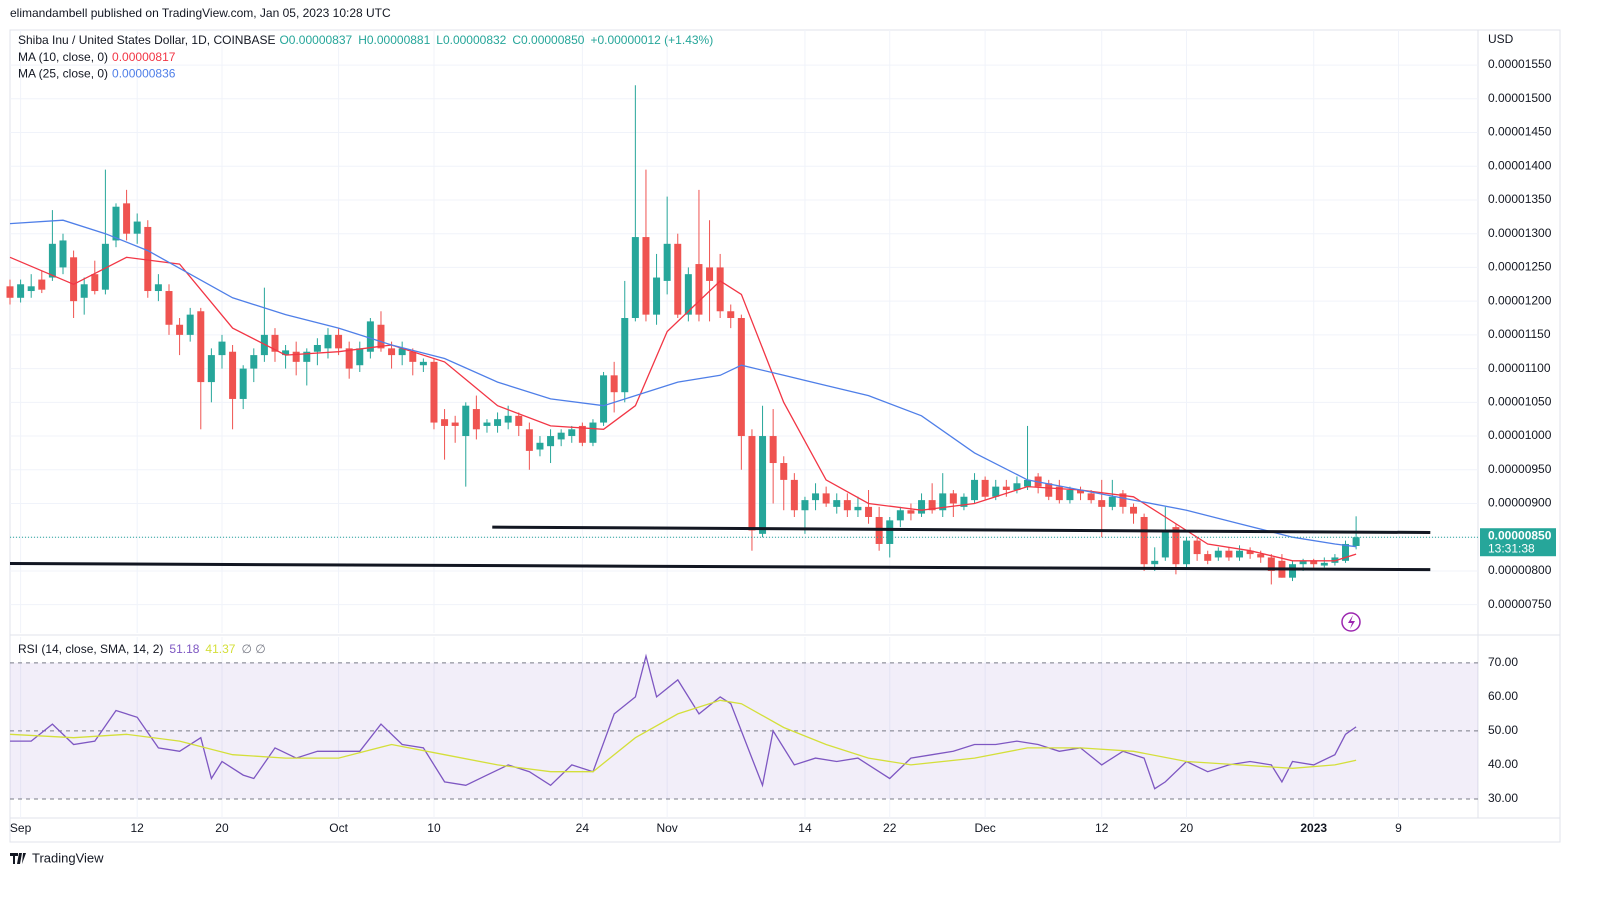 The image size is (1613, 901). Describe the element at coordinates (1520, 300) in the screenshot. I see `y-tick-label: 0.00001200` at that location.